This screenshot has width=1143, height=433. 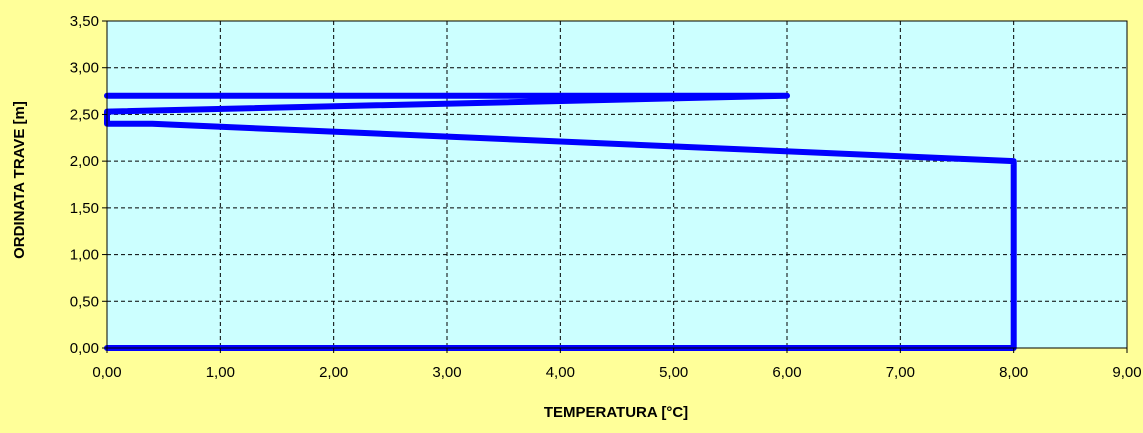 I want to click on y-tick-label: 2,00, so click(x=84, y=161).